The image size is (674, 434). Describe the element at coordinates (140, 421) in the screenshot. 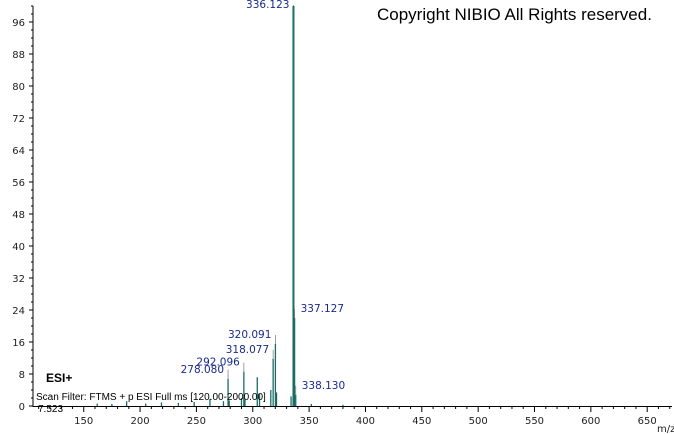

I see `x-tick-label: 200` at that location.